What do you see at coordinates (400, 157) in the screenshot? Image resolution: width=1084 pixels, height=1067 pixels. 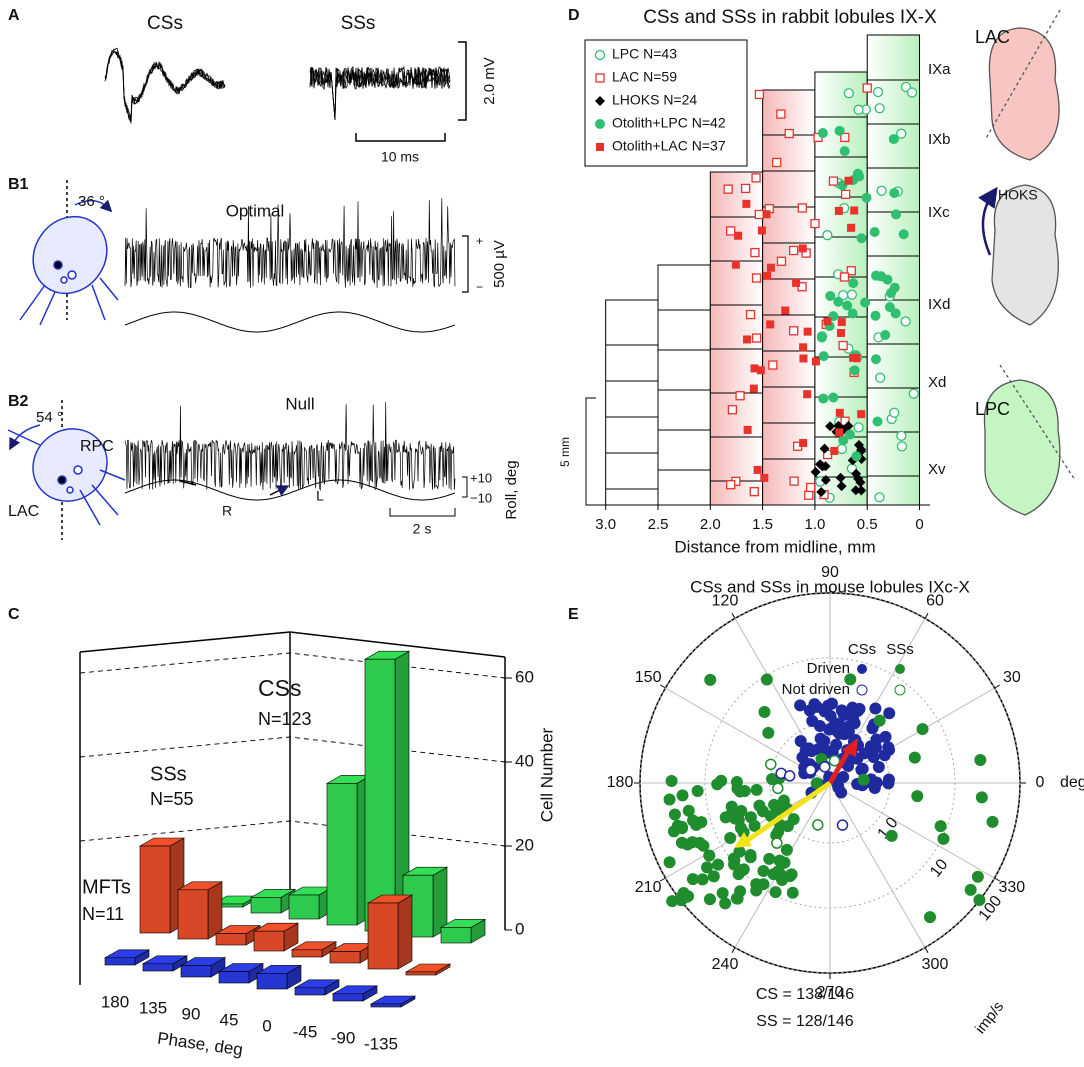 I see `scale-label: 10 ms` at bounding box center [400, 157].